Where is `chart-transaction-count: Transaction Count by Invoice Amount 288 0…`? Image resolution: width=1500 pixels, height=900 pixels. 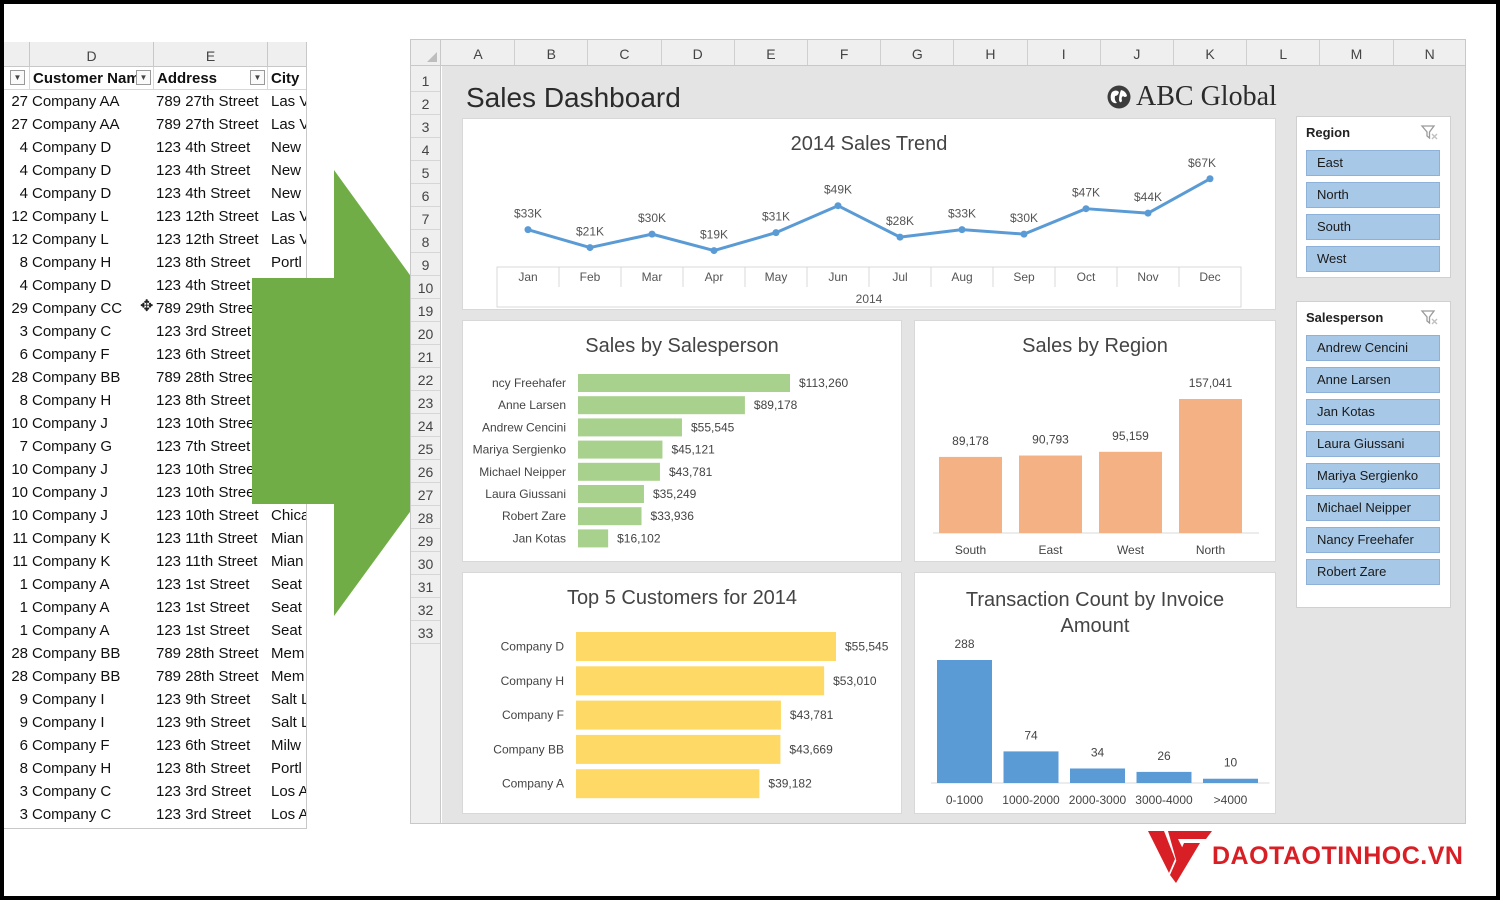 chart-transaction-count: Transaction Count by Invoice Amount 288 0… is located at coordinates (1095, 693).